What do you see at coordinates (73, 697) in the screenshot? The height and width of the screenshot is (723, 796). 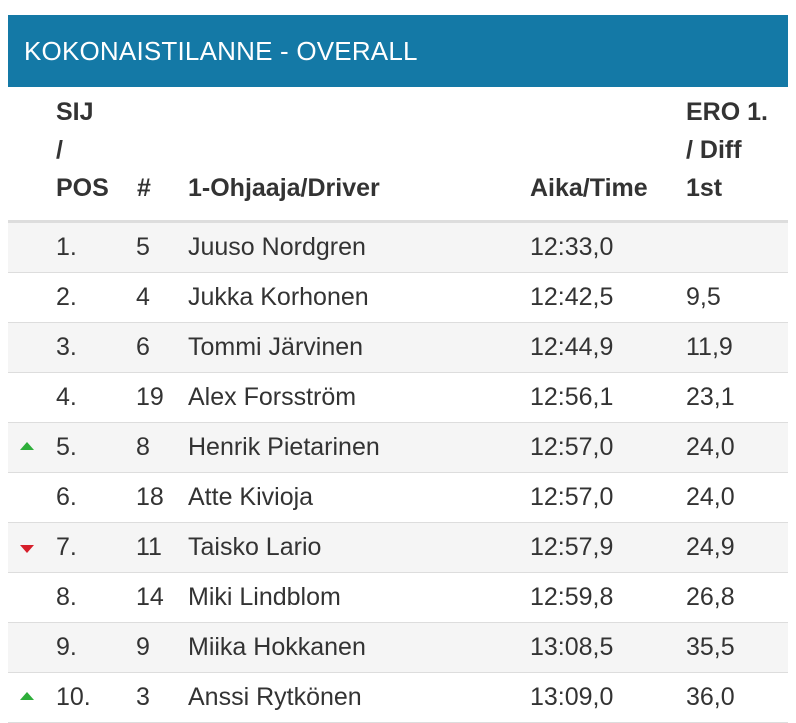 I see `position-cell: 10.` at bounding box center [73, 697].